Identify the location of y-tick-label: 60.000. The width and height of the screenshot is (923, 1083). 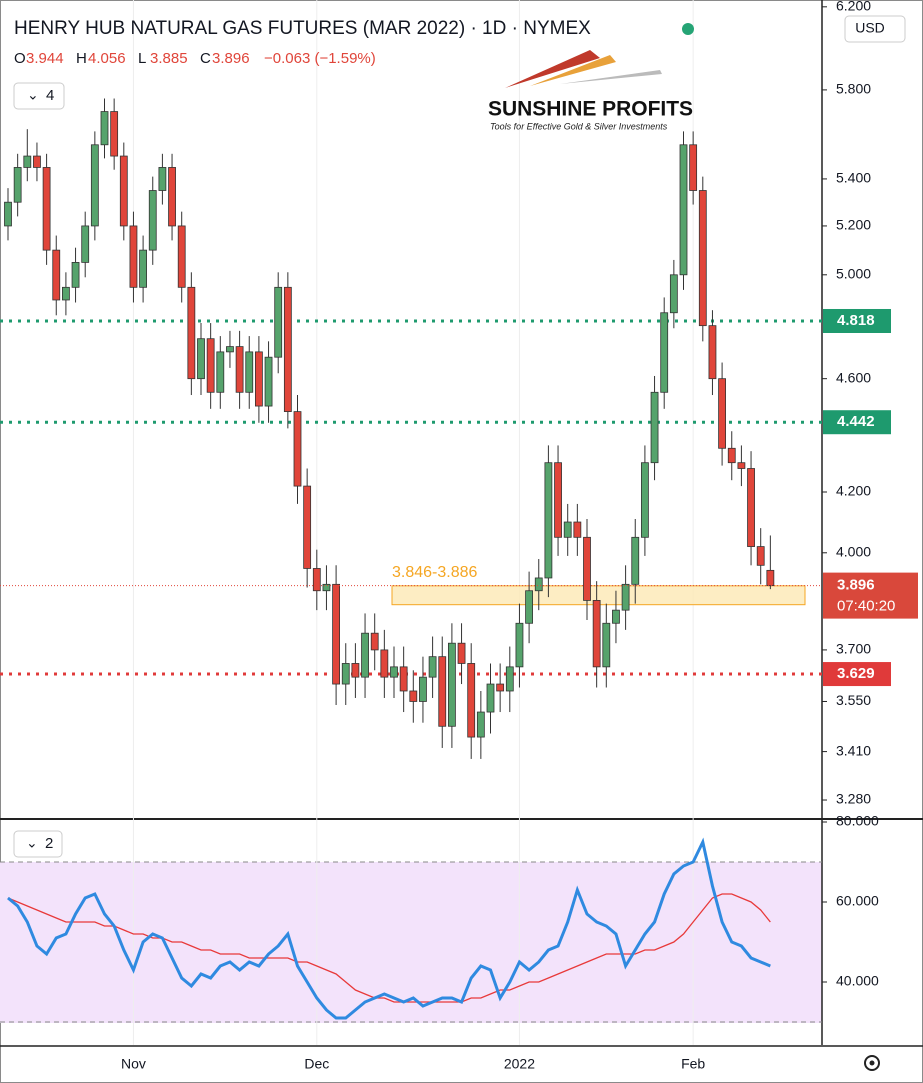
(857, 901).